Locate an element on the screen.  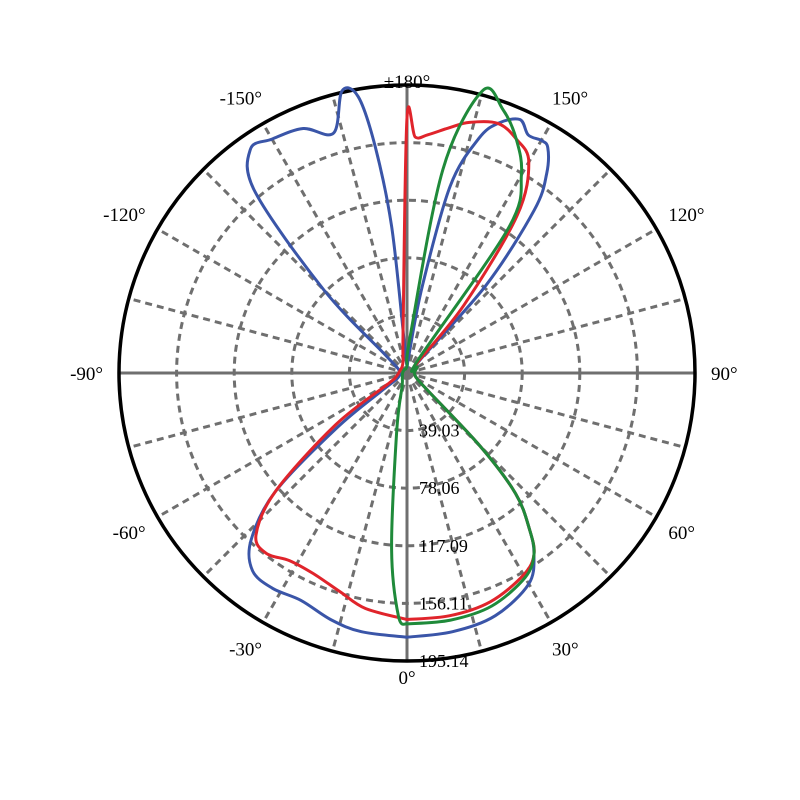
angle-label: 0° is located at coordinates (406, 678).